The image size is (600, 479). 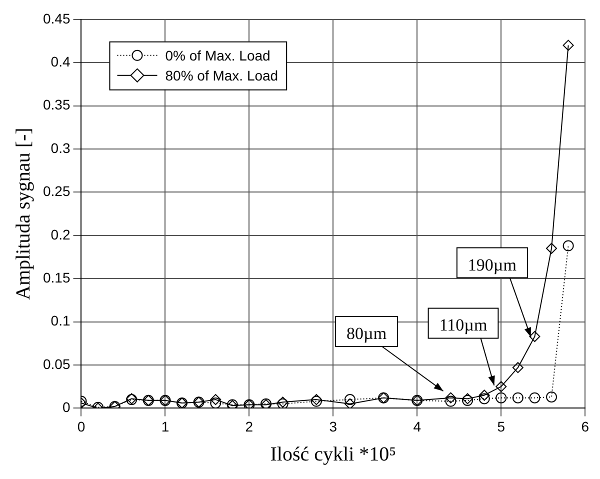 What do you see at coordinates (56, 277) in the screenshot?
I see `y-tick-label: 0.15` at bounding box center [56, 277].